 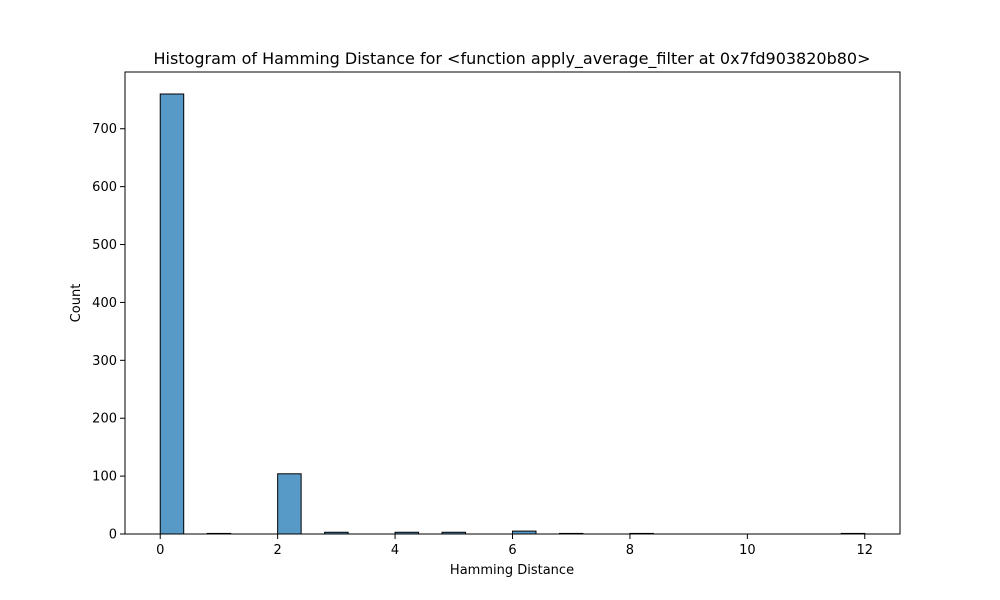 I want to click on y-tick-label: 200, so click(x=104, y=419).